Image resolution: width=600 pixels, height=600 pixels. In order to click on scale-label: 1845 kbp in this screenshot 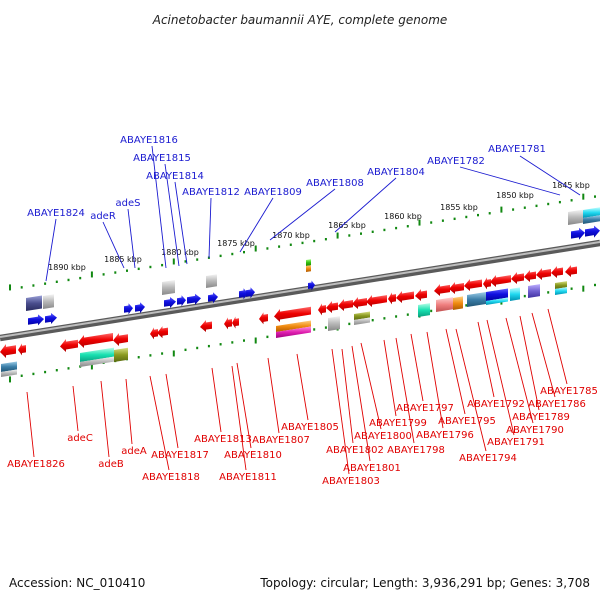, I will do `click(571, 185)`.